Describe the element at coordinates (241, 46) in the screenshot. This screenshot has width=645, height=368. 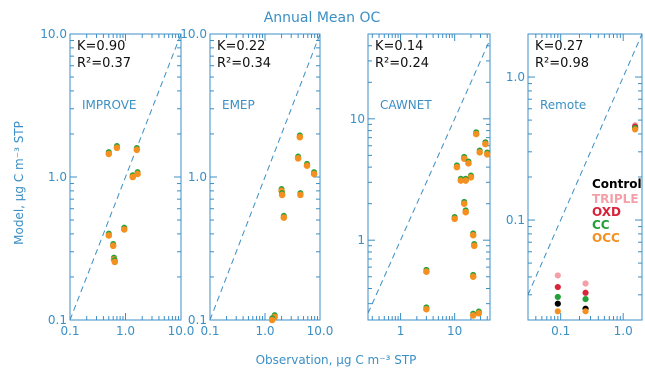
I see `k-value: K=0.22` at that location.